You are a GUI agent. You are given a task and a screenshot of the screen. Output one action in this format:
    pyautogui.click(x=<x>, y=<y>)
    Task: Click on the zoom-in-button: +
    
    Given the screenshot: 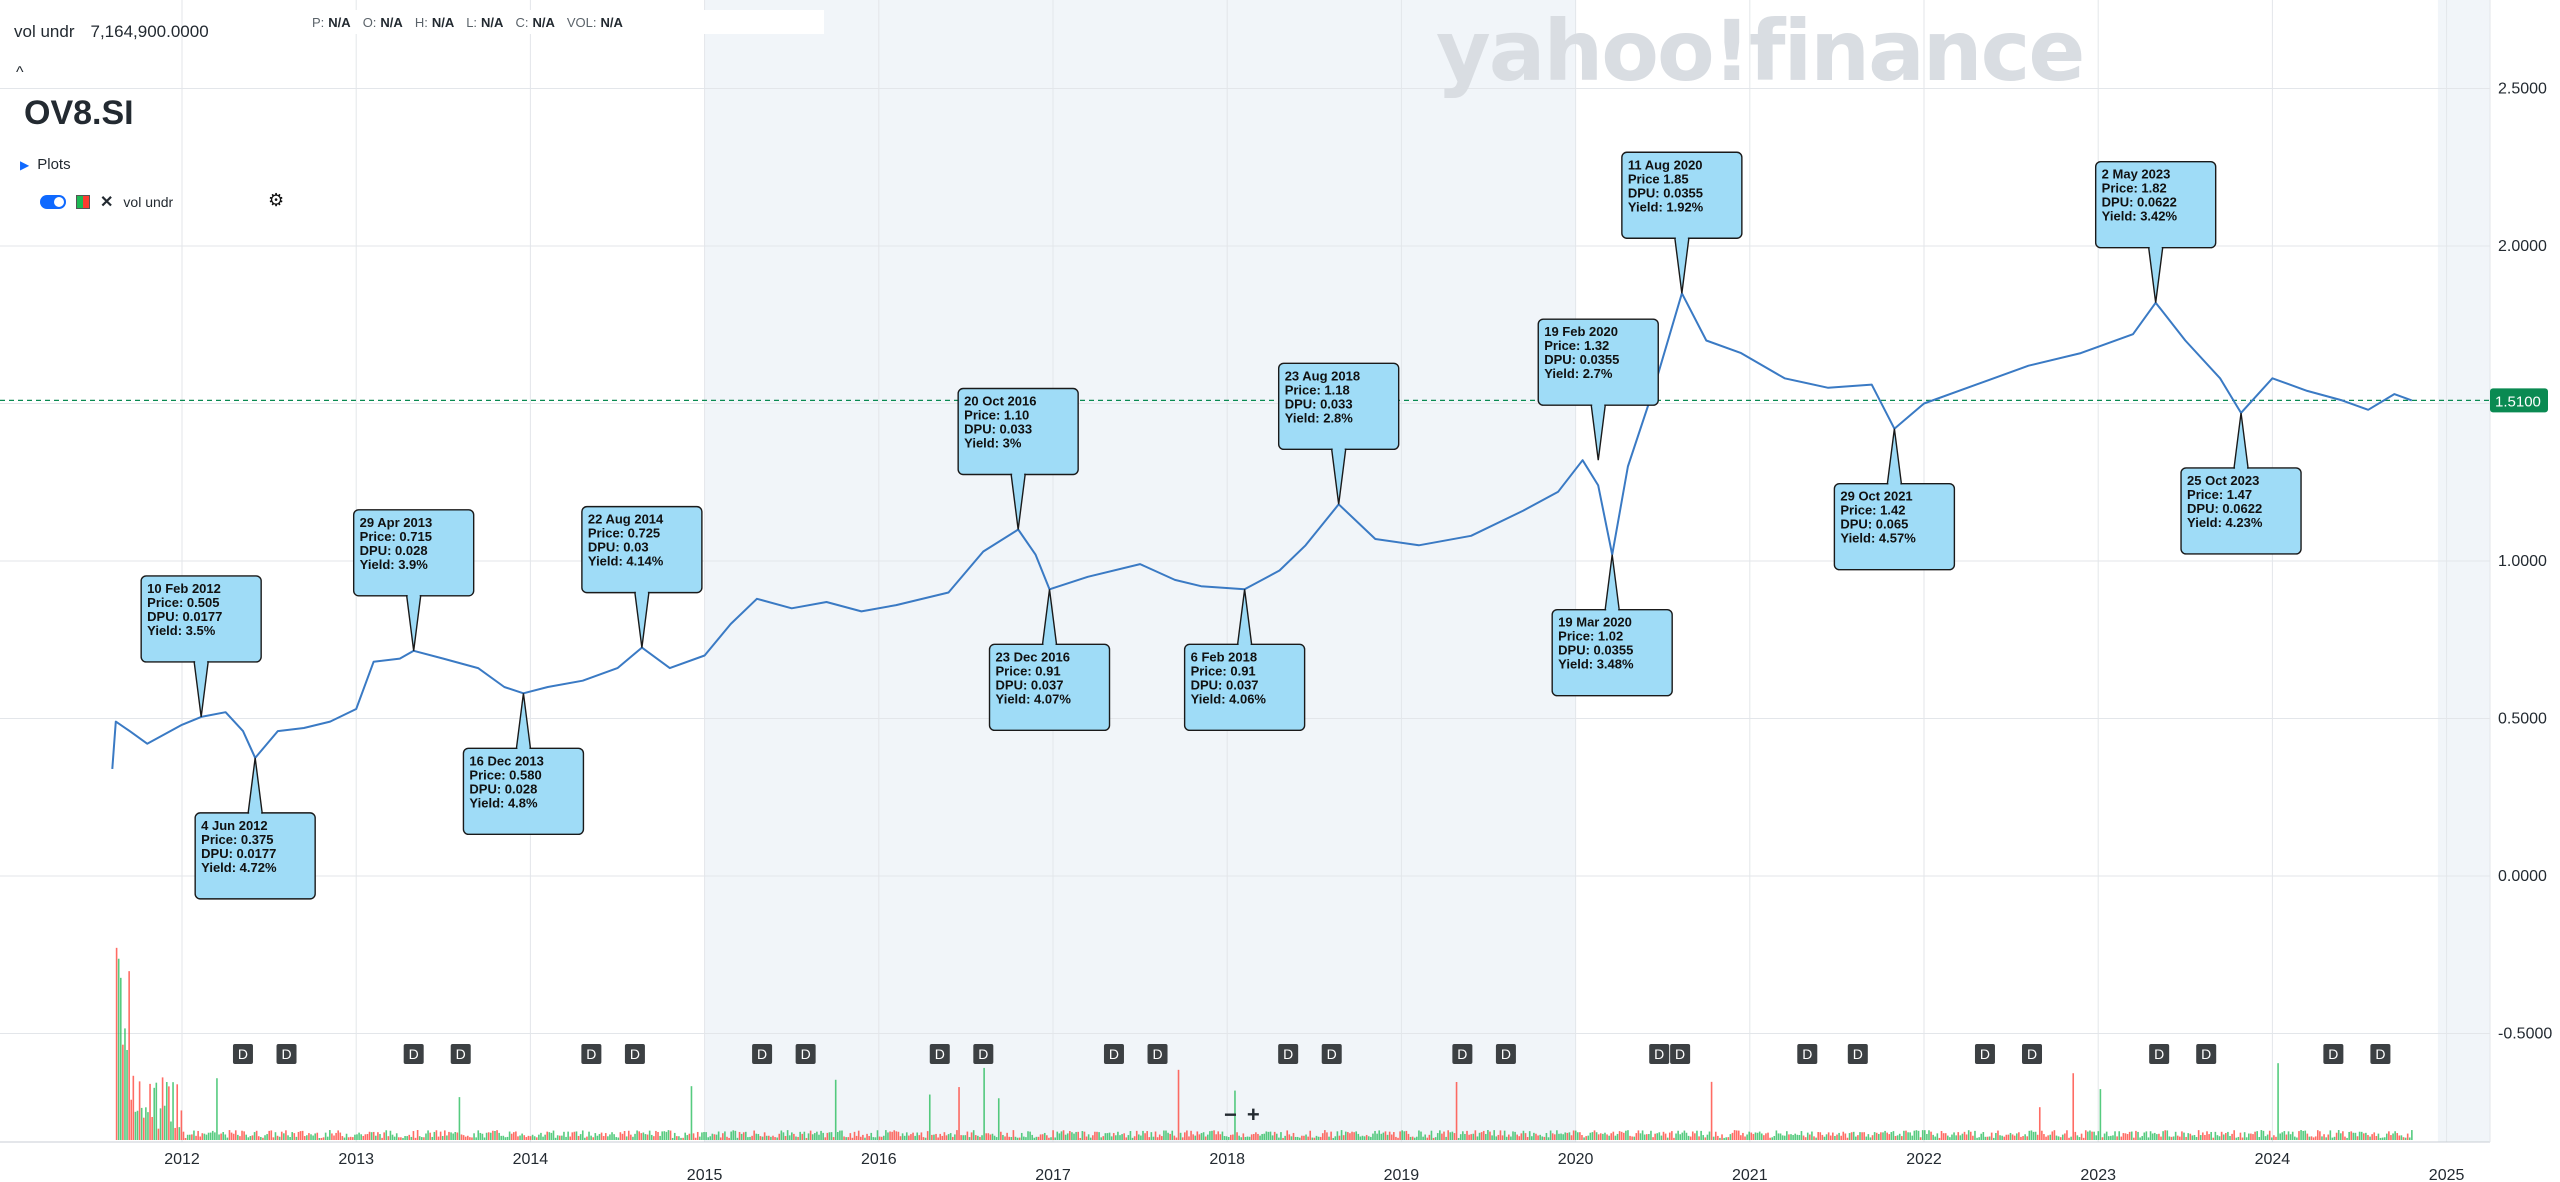 What is the action you would take?
    pyautogui.click(x=1253, y=1114)
    